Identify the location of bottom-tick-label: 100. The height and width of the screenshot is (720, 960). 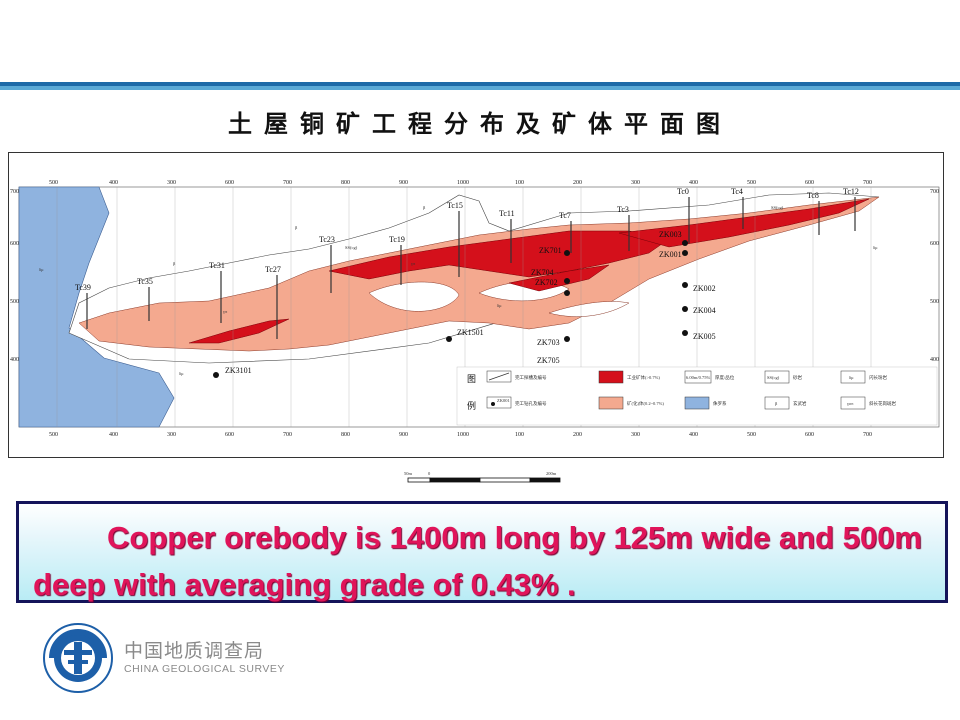
(519, 435).